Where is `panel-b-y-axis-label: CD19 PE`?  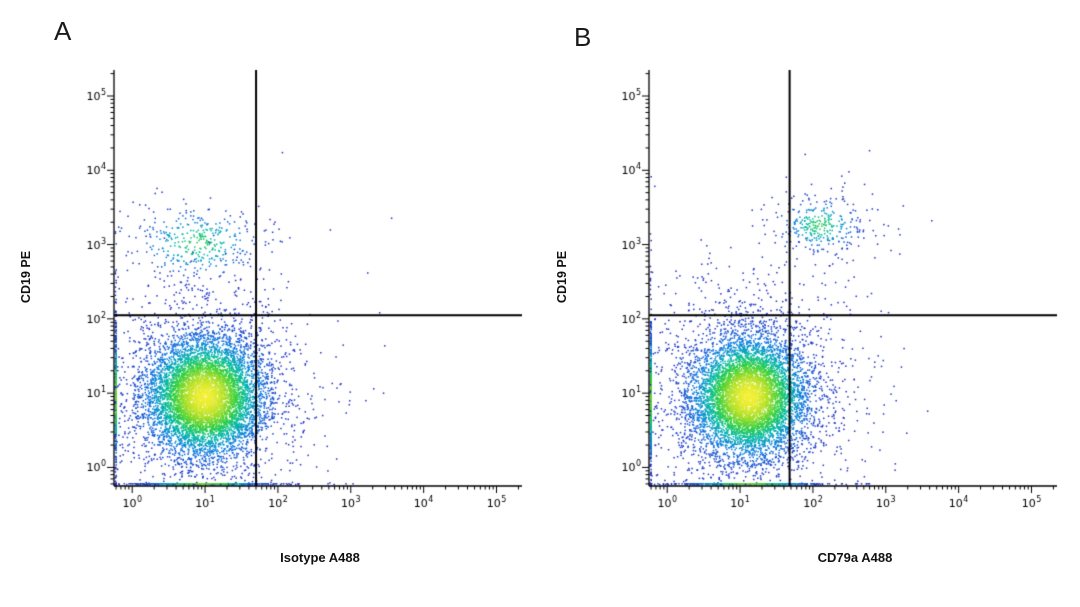
panel-b-y-axis-label: CD19 PE is located at coordinates (562, 277).